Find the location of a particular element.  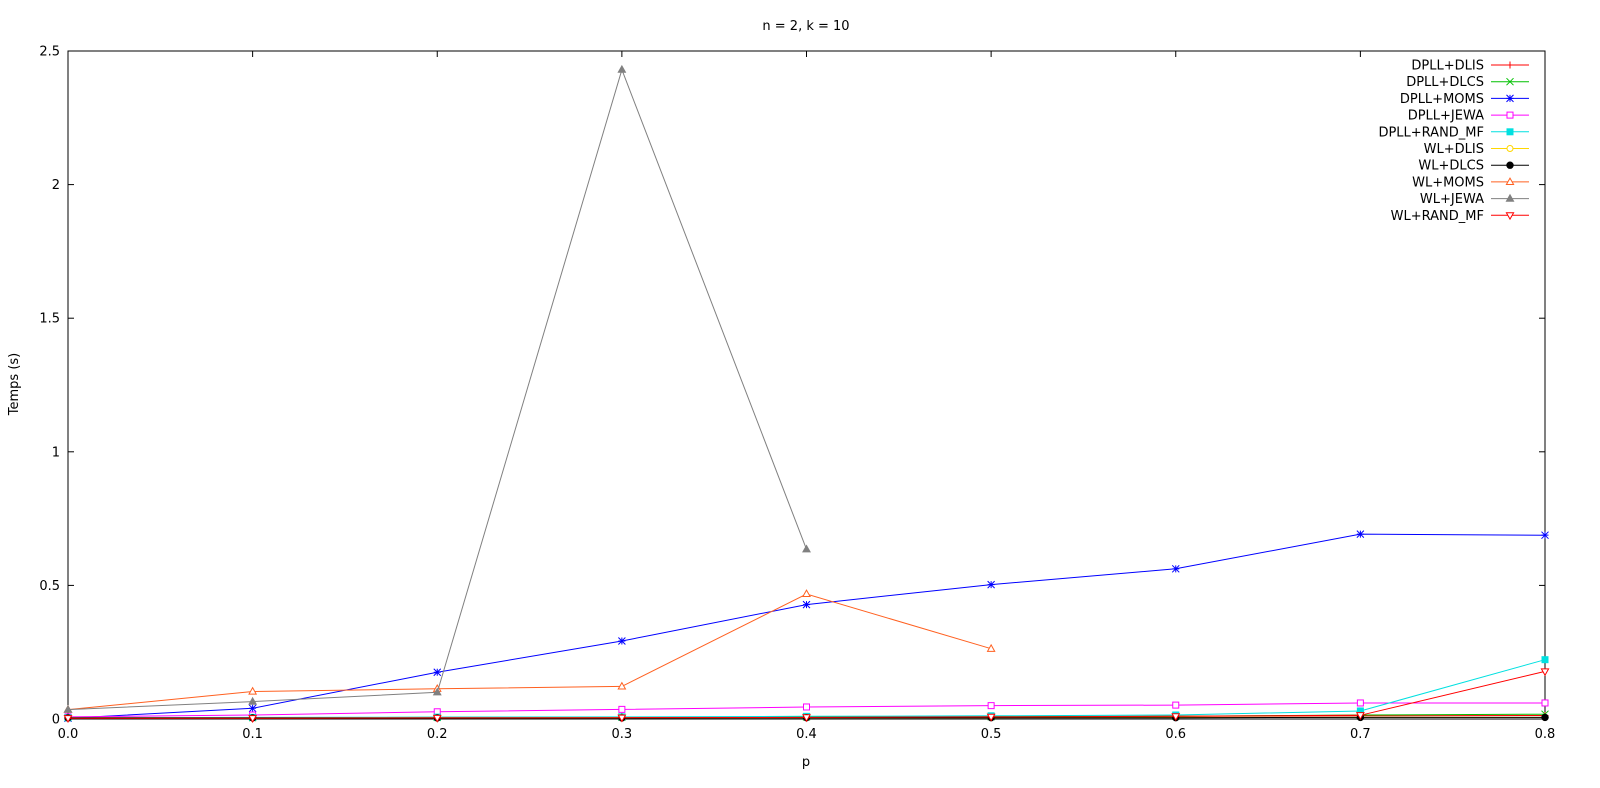

x-tick-label: 0.4 is located at coordinates (806, 734).